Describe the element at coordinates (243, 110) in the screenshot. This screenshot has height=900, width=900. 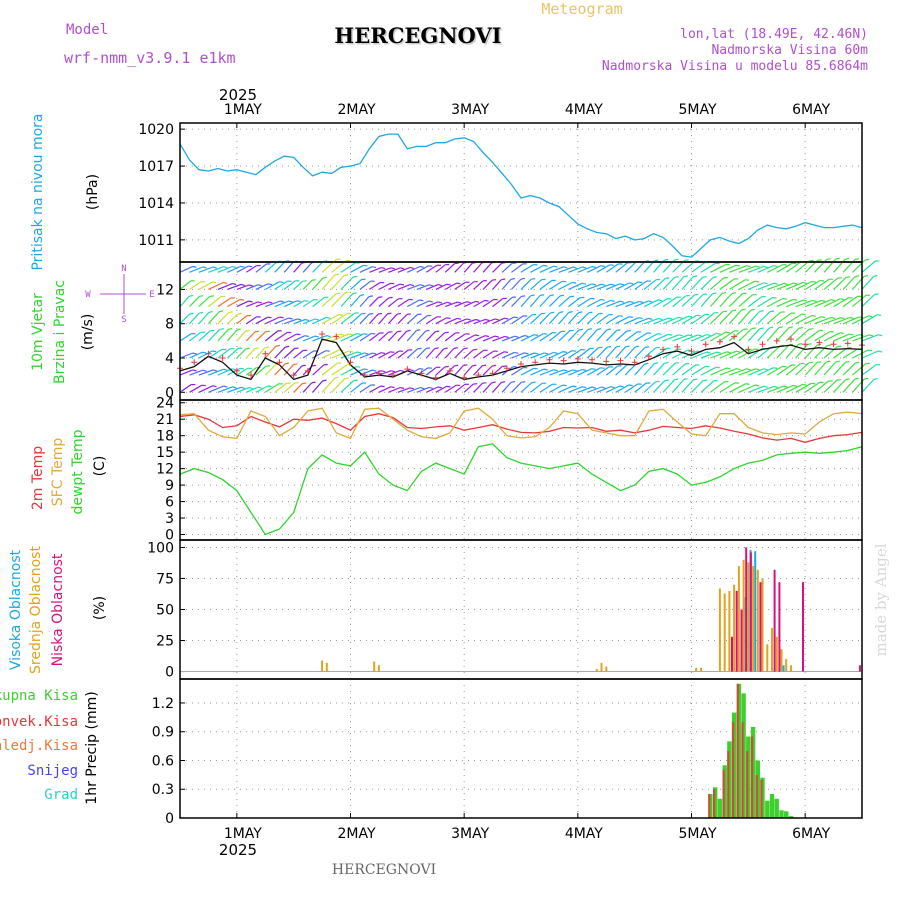
I see `x-tick-label-top: 1MAY` at that location.